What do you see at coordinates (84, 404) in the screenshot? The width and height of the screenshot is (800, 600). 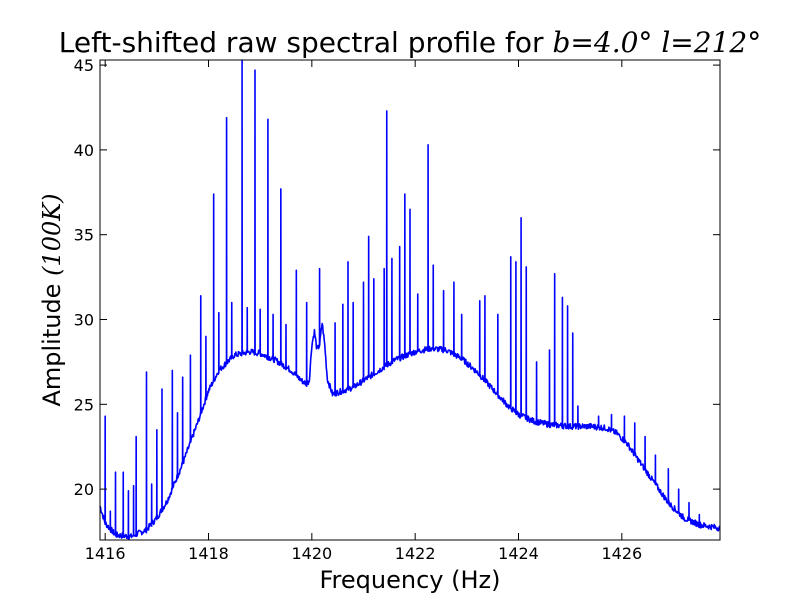 I see `y-tick-label: 25` at bounding box center [84, 404].